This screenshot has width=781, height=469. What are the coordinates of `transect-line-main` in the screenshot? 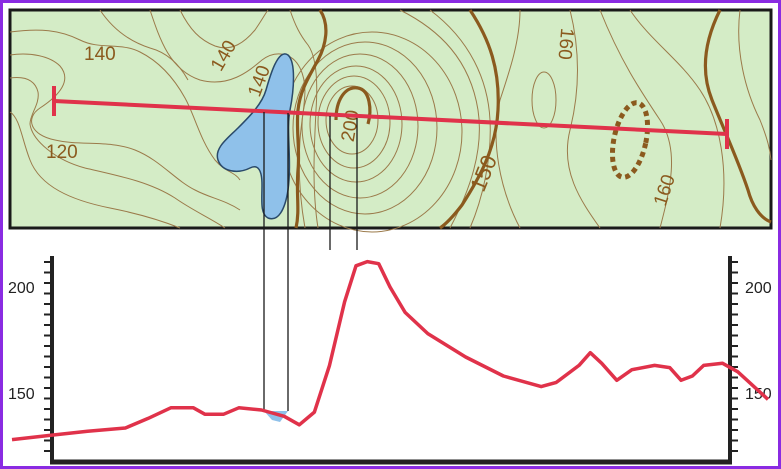 It's located at (390, 117).